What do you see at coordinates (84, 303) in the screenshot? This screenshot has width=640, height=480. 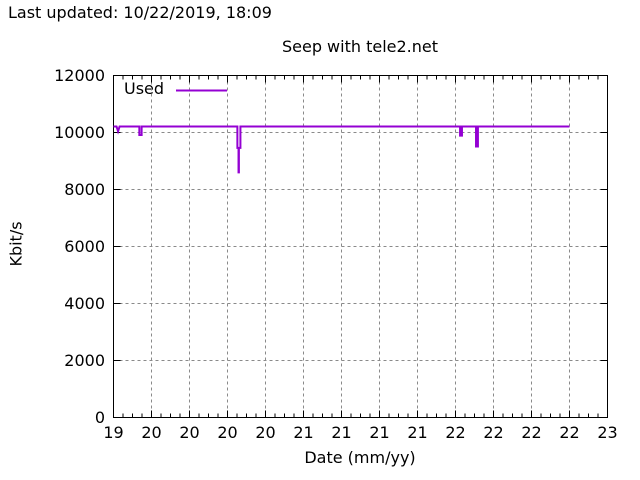 I see `y-tick-label: 4000` at bounding box center [84, 303].